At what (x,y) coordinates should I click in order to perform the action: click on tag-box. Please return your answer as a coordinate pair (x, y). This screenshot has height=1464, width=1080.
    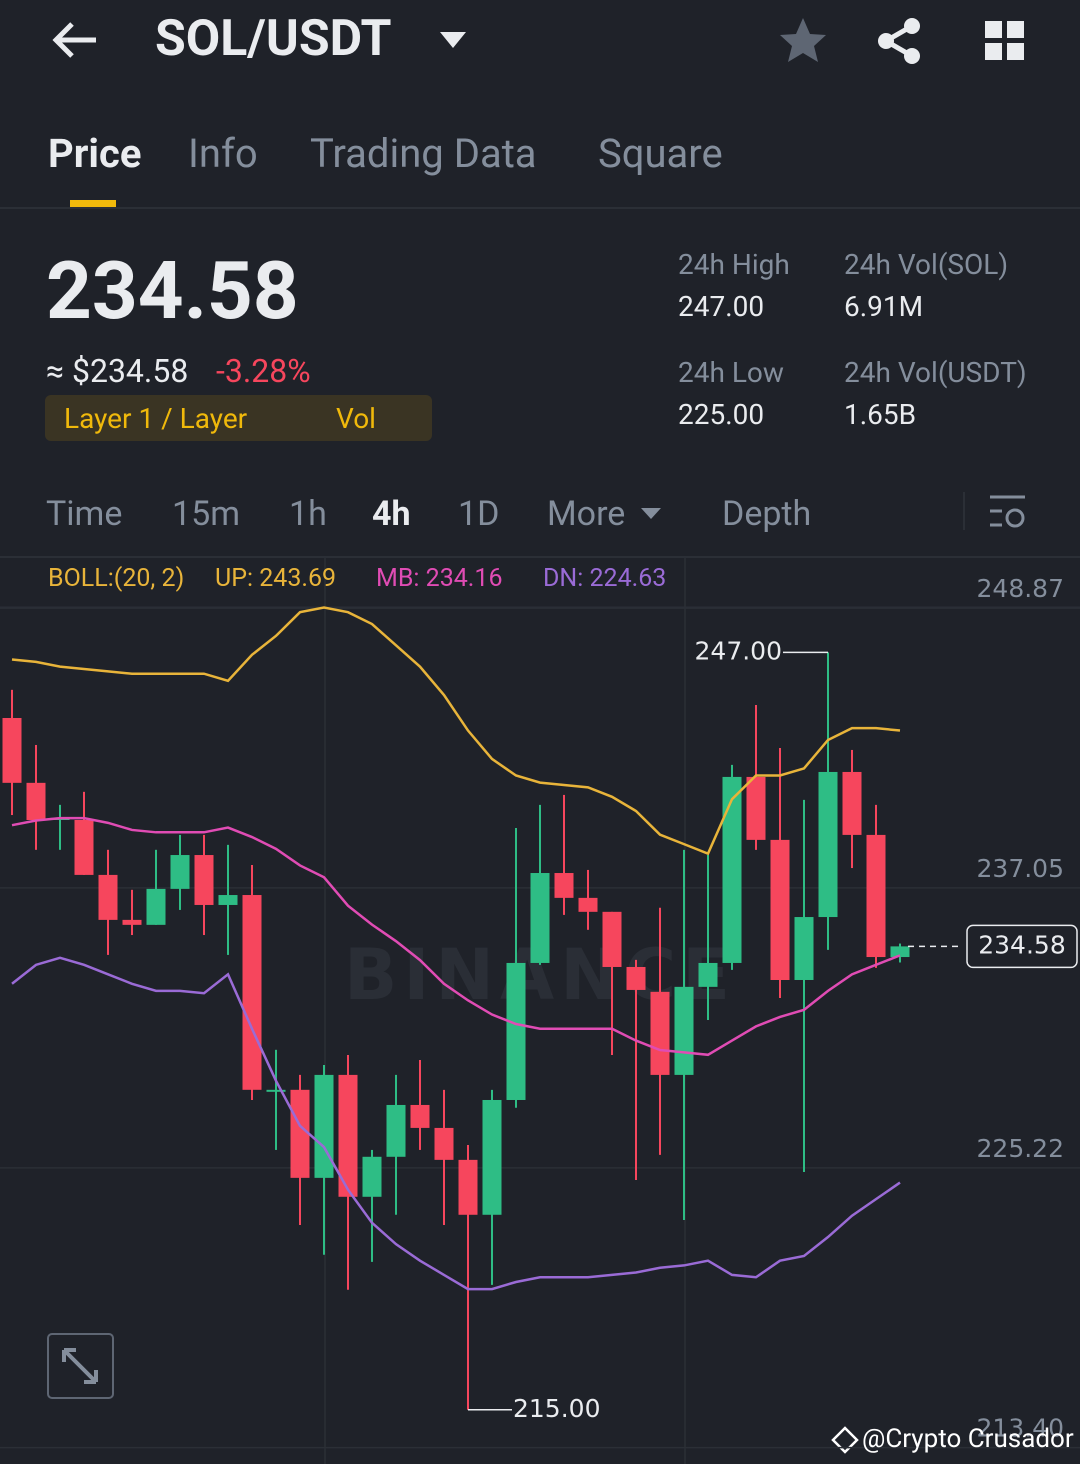
    Looking at the image, I should click on (238, 418).